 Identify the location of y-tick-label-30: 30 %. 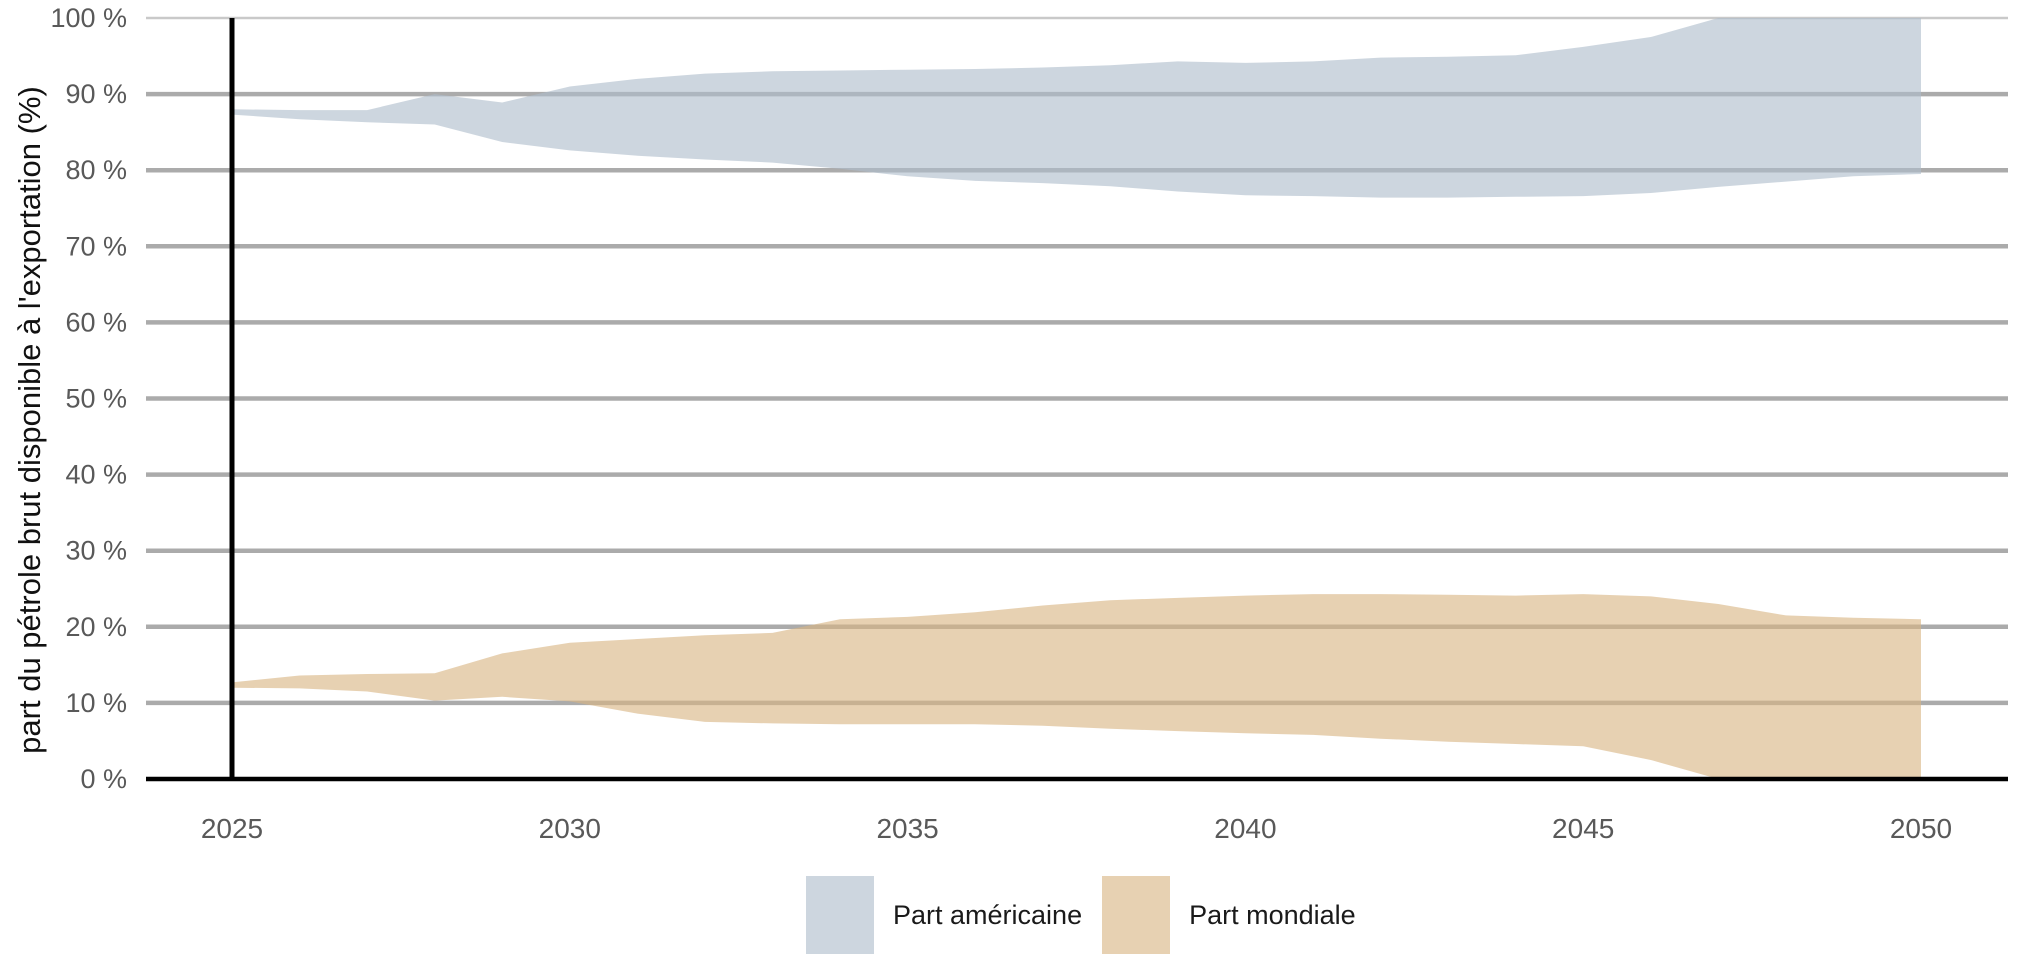
(96, 551).